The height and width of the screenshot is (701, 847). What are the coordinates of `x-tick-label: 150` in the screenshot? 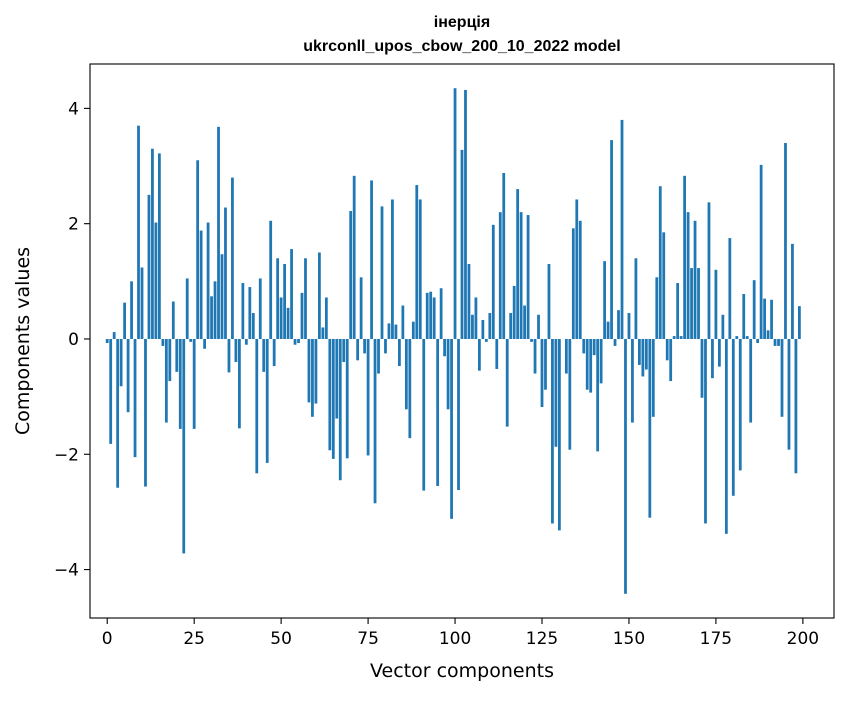 It's located at (629, 639).